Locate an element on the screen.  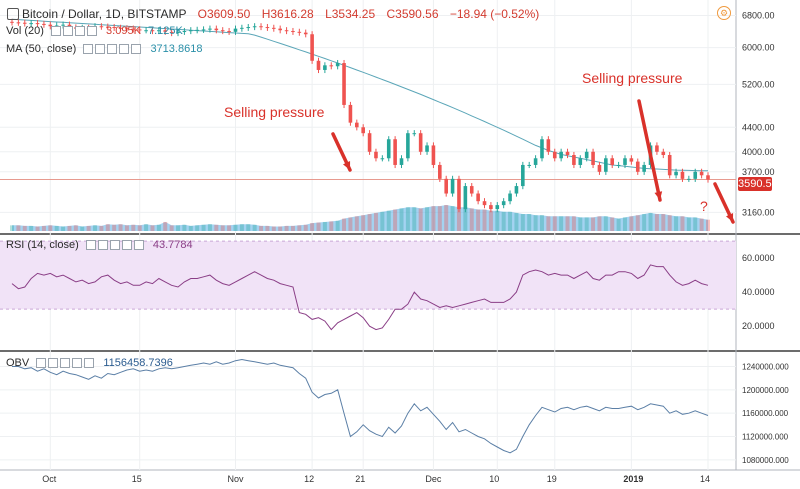
obv-controls is located at coordinates (66, 363).